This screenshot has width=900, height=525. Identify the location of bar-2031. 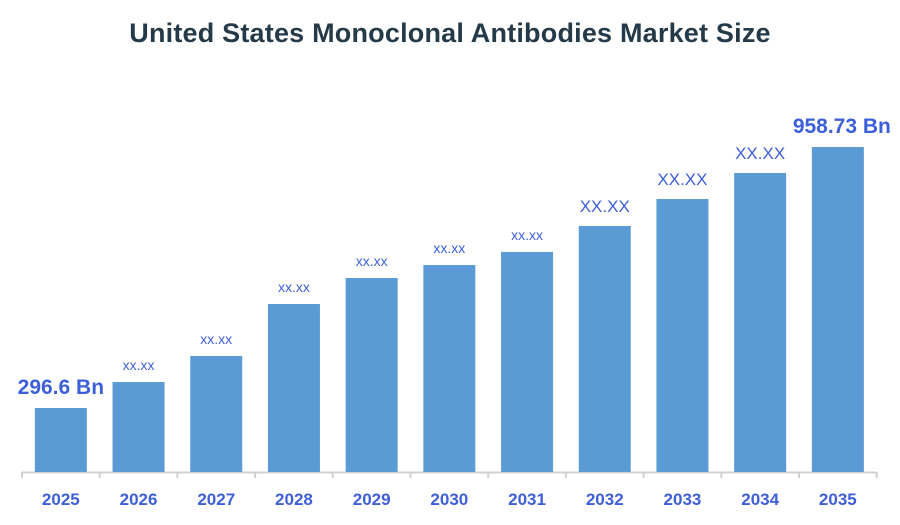
(527, 362).